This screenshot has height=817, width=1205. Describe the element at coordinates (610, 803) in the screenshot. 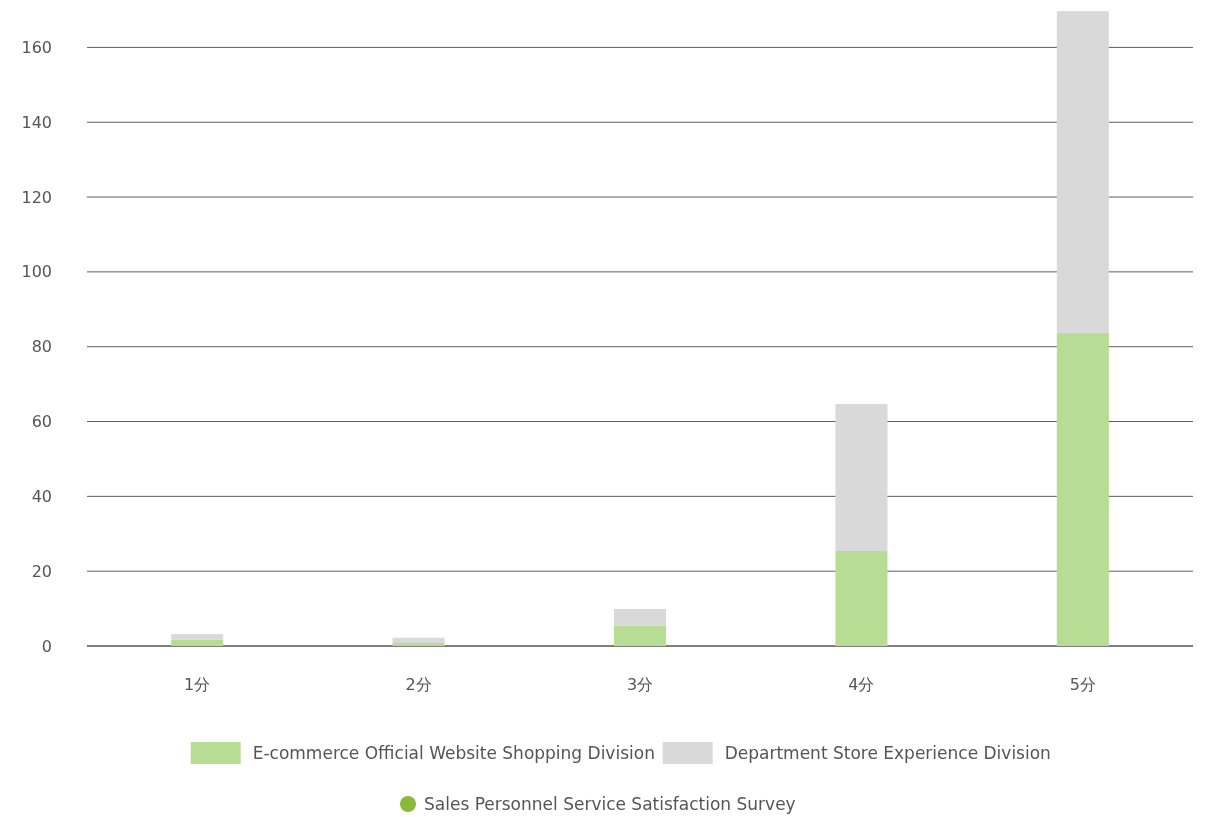

I see `text: Sales Personnel Service Satisfaction Survey` at that location.